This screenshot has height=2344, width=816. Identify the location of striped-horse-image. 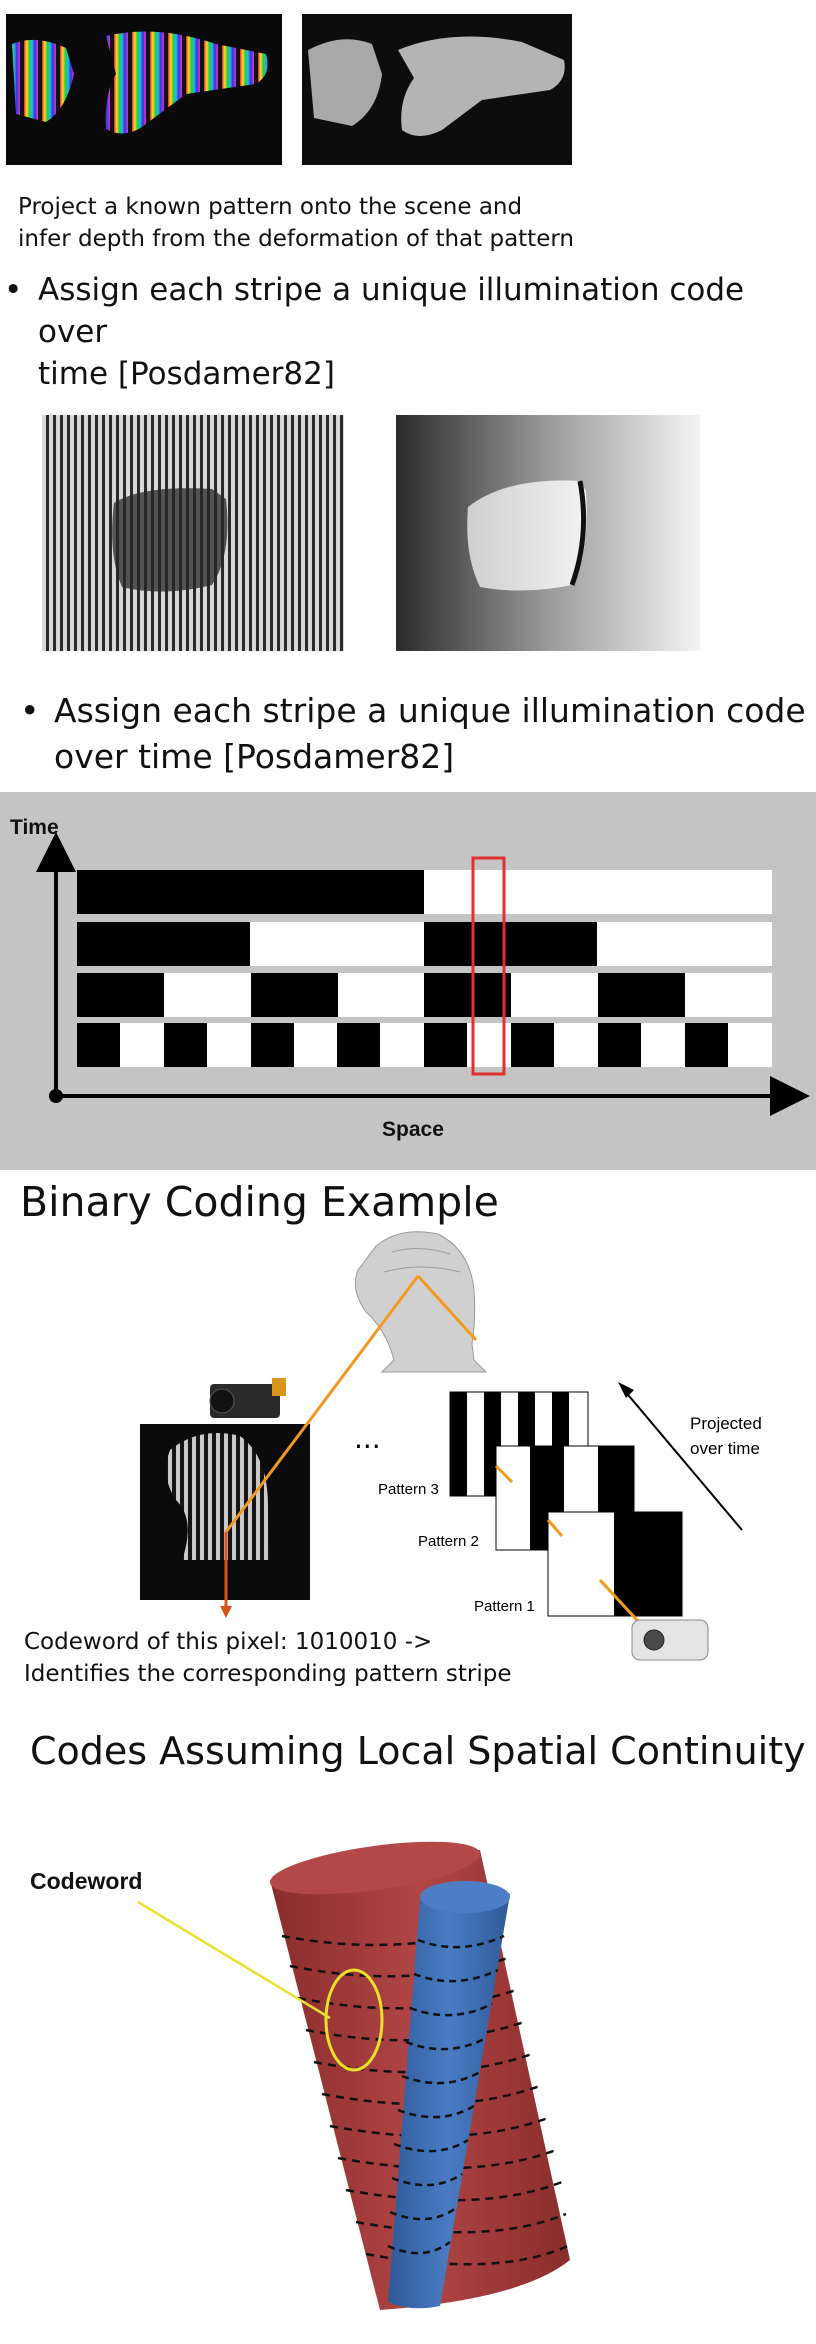
(225, 1512).